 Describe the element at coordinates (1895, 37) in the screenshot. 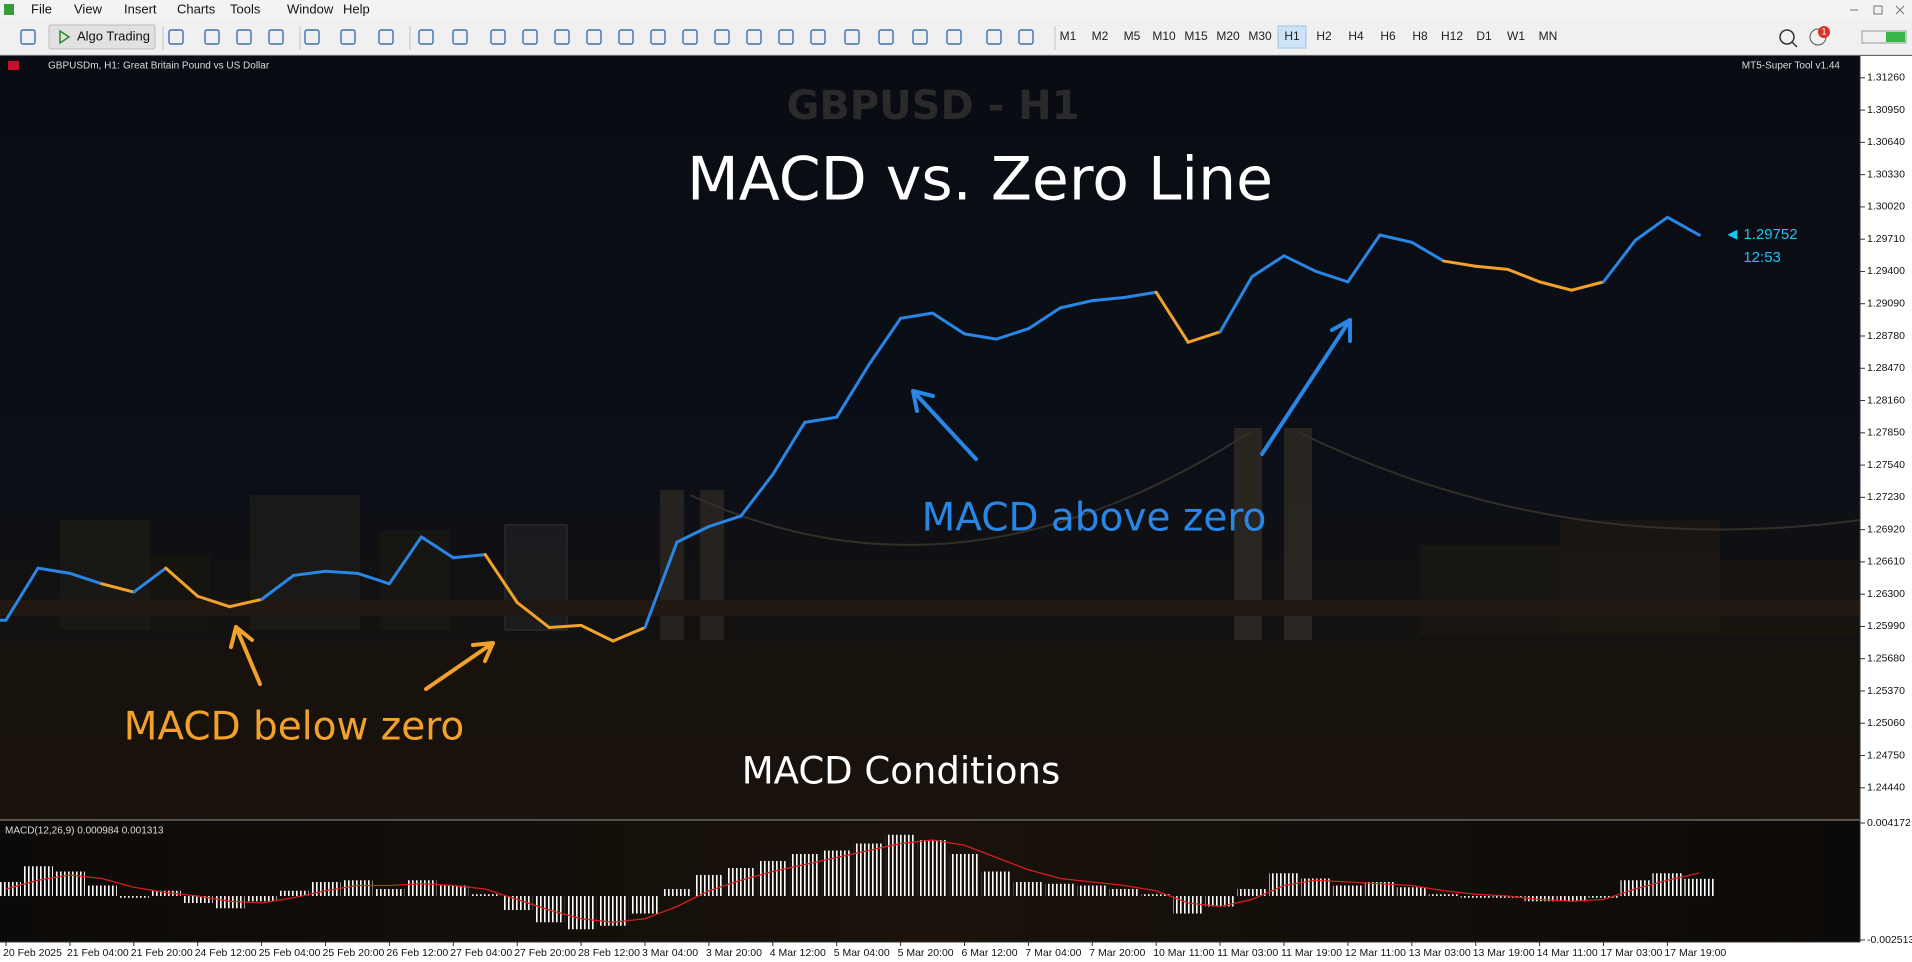

I see `signal-meter-fill` at that location.